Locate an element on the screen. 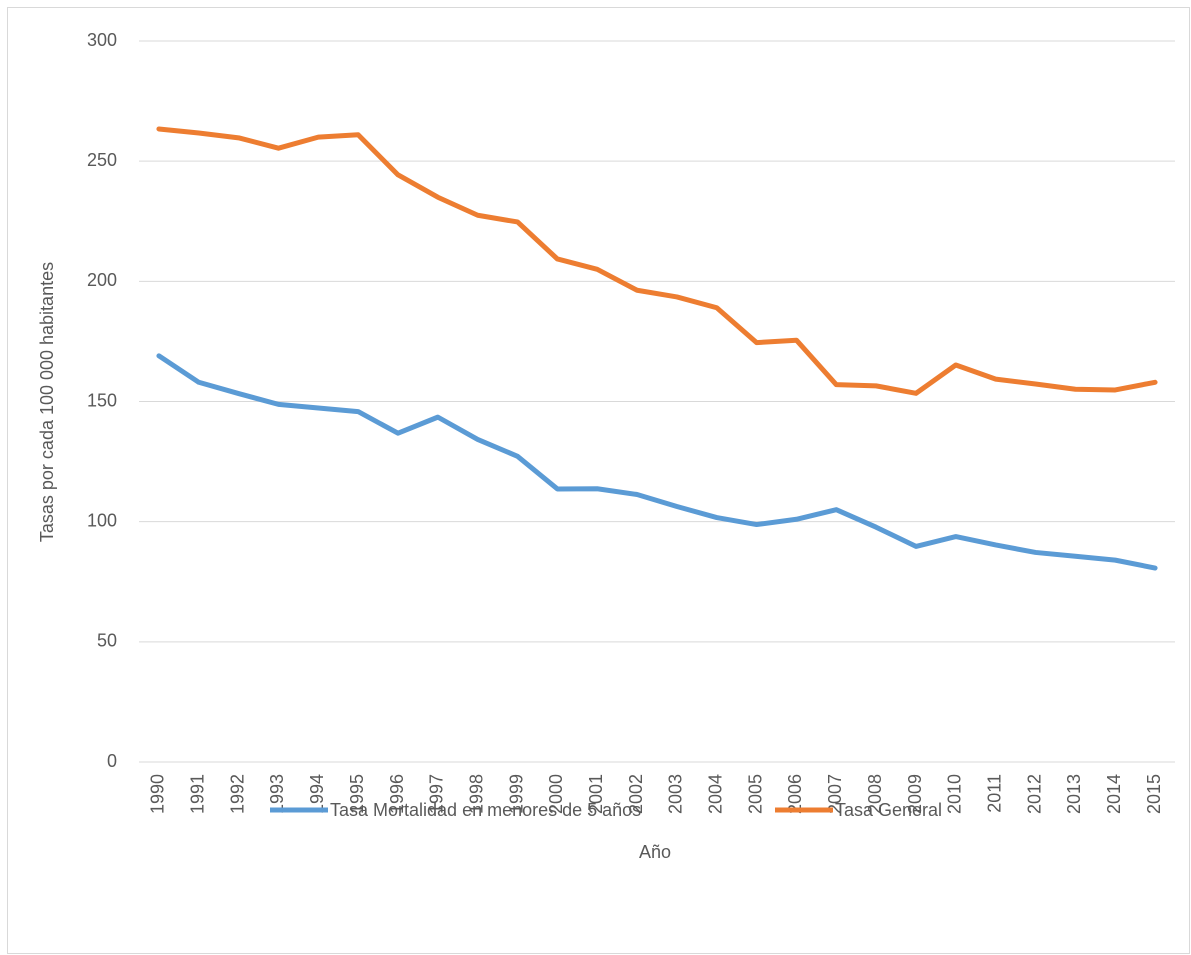 The height and width of the screenshot is (955, 1191). x-tick-label: 2006 is located at coordinates (795, 794).